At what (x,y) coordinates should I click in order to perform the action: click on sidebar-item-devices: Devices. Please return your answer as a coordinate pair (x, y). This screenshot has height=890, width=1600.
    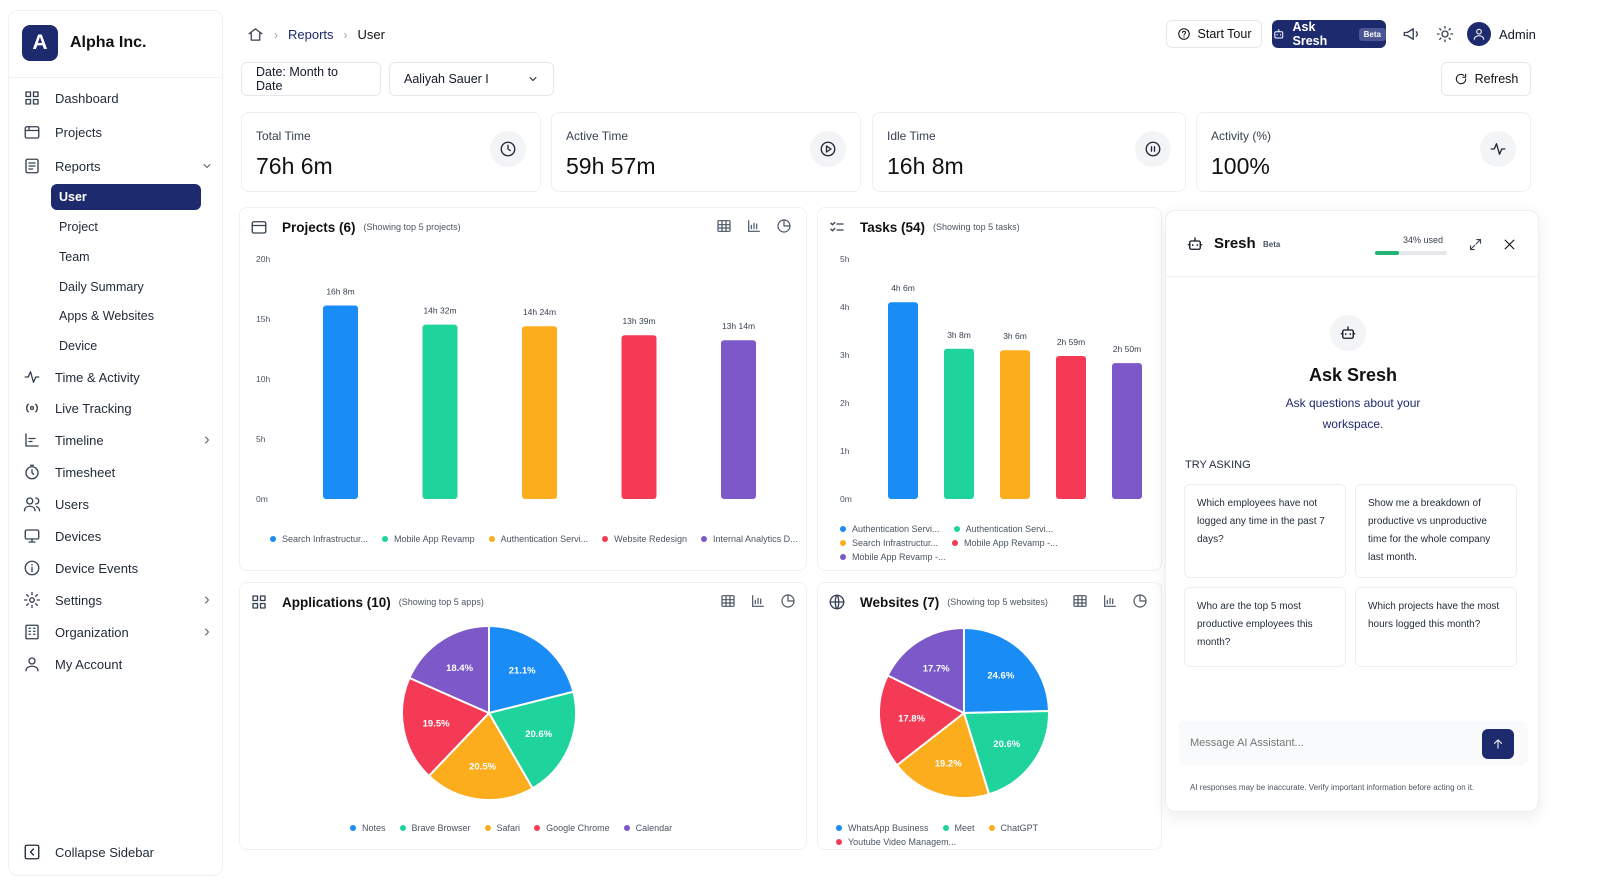
    Looking at the image, I should click on (118, 536).